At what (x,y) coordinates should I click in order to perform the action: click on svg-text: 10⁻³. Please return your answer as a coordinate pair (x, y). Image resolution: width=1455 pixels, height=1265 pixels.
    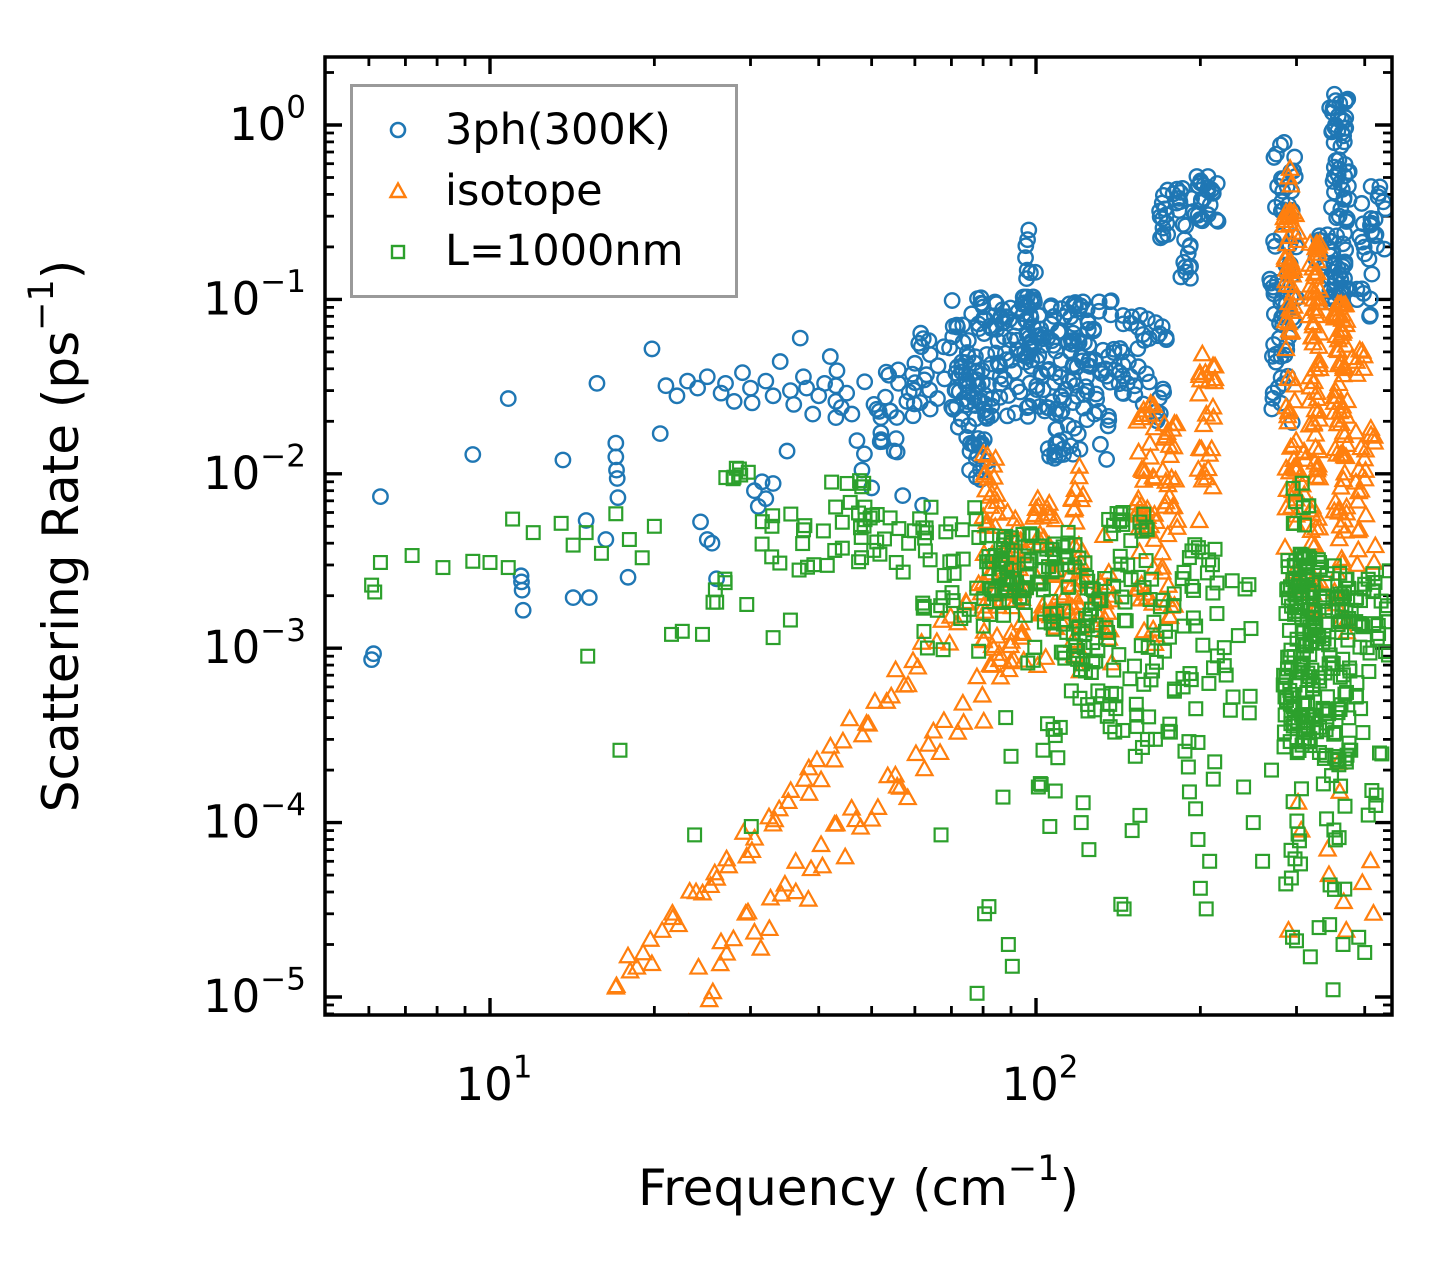
    Looking at the image, I should click on (254, 643).